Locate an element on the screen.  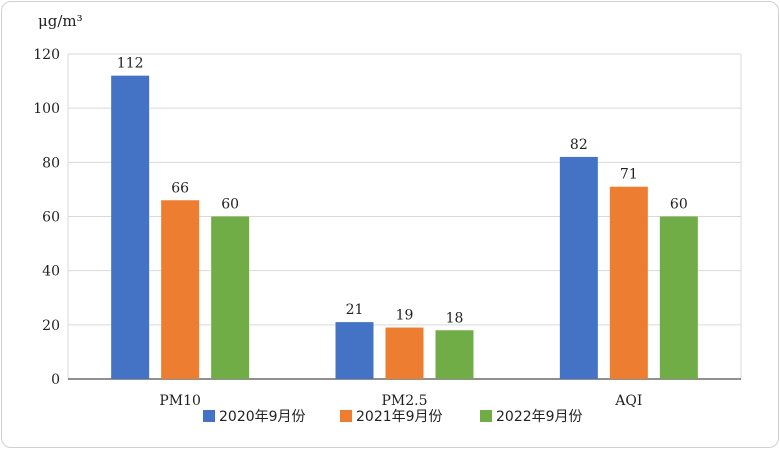
y-tick-label: 40 is located at coordinates (51, 272).